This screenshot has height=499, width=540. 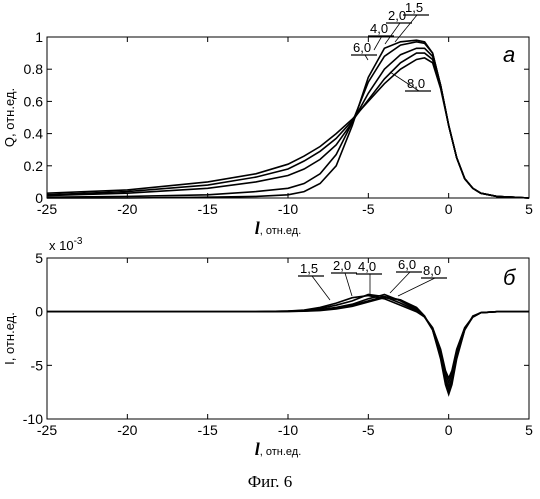 What do you see at coordinates (509, 54) in the screenshot?
I see `panel-letter: а` at bounding box center [509, 54].